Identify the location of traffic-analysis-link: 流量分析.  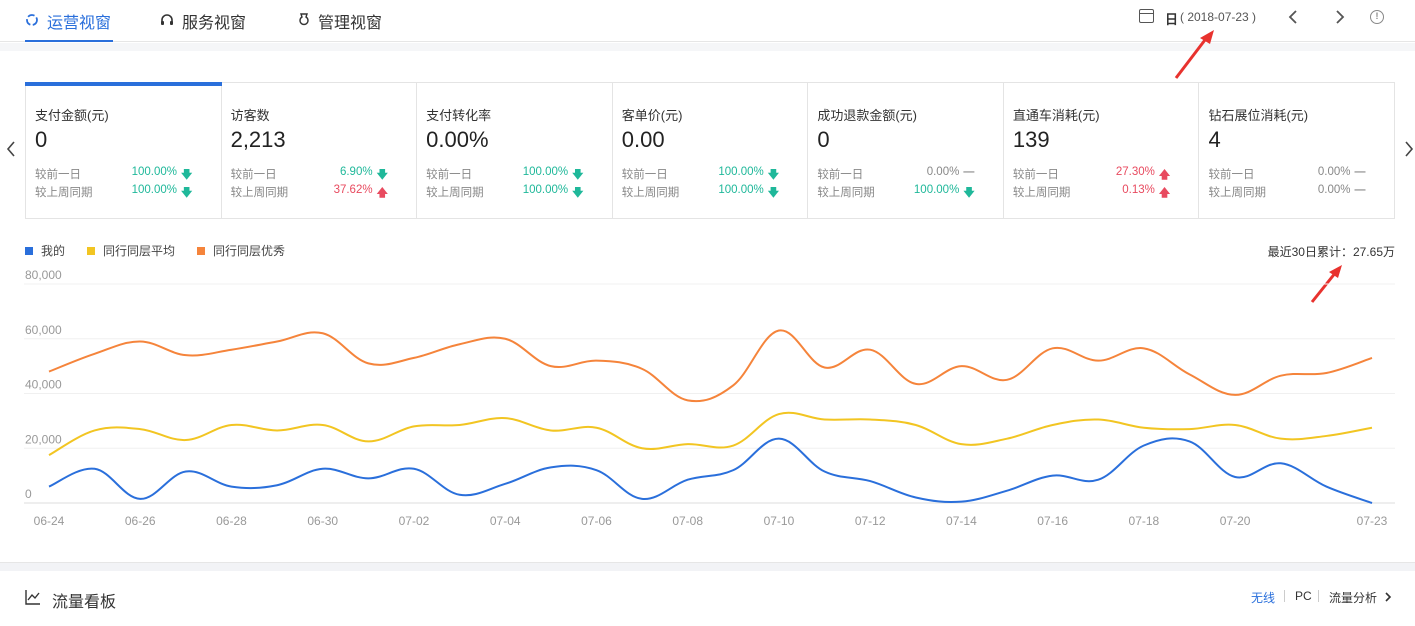
(1360, 597).